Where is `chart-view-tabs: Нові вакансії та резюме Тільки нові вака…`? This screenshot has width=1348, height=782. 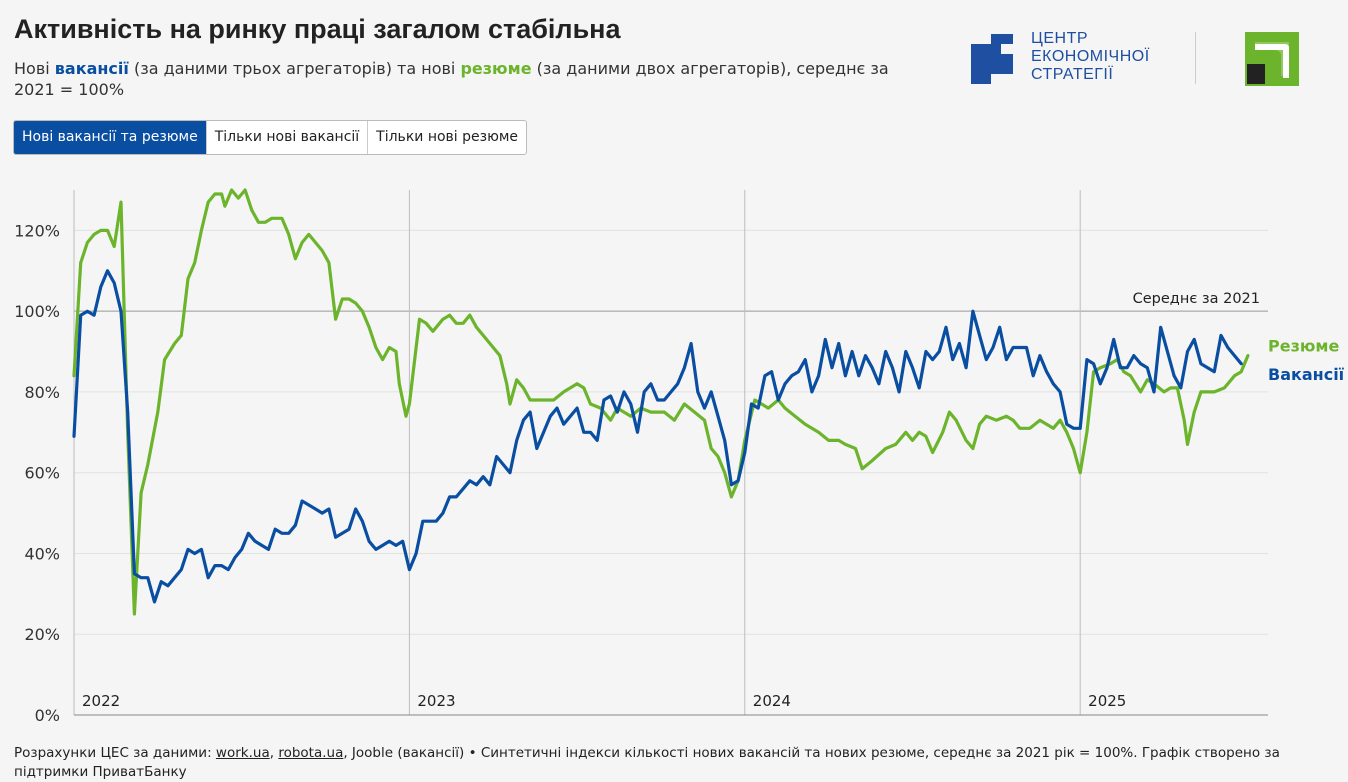 chart-view-tabs: Нові вакансії та резюме Тільки нові вака… is located at coordinates (270, 137).